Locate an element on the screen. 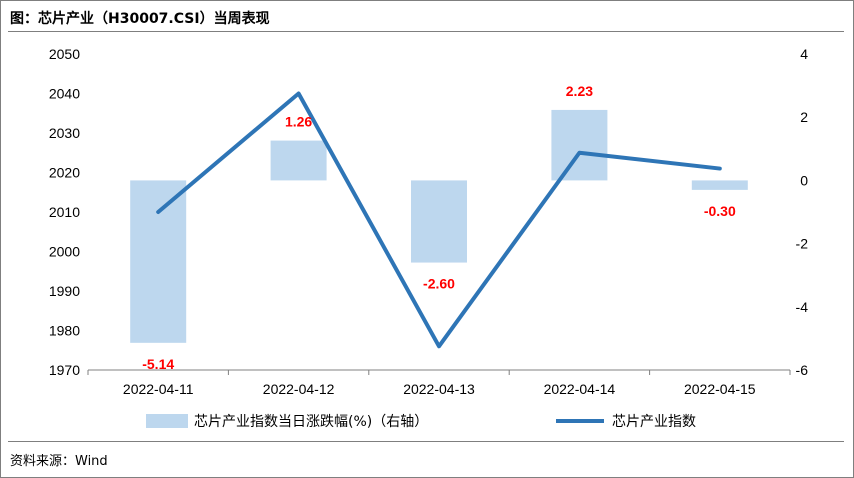 Image resolution: width=854 pixels, height=478 pixels. bar-data-label: 1.26 is located at coordinates (298, 122).